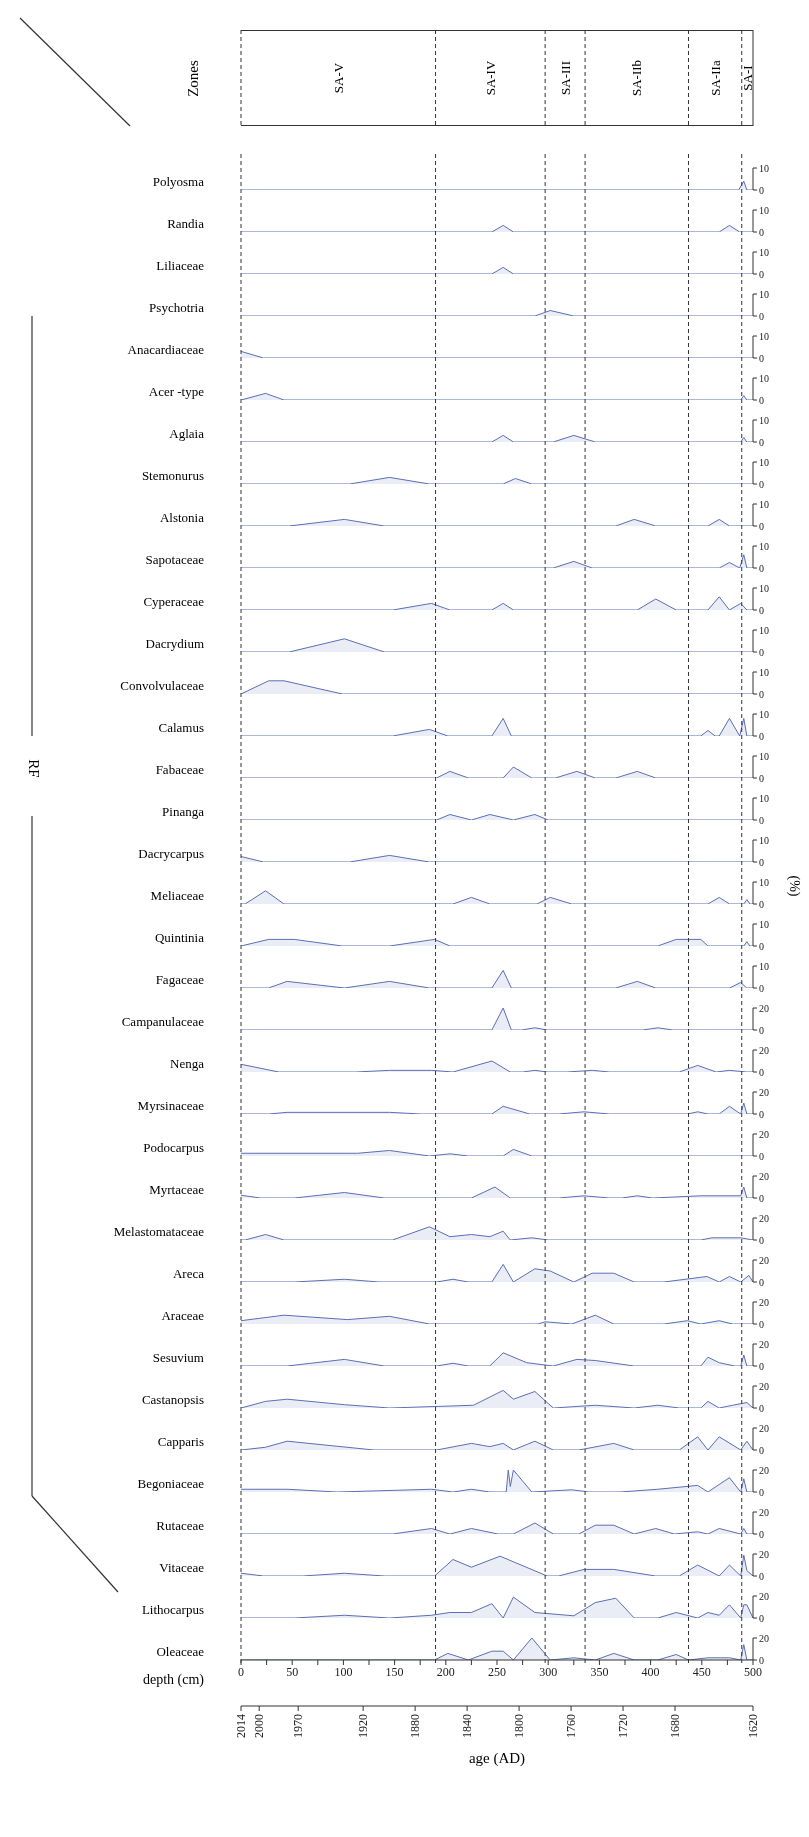  What do you see at coordinates (181, 518) in the screenshot?
I see `text: Alstonia` at bounding box center [181, 518].